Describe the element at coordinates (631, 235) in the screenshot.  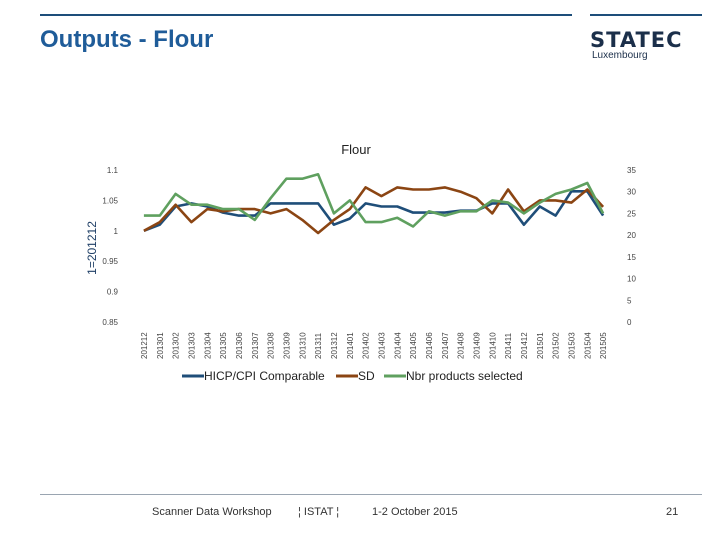
I see `y-right-tick-label: 20` at that location.